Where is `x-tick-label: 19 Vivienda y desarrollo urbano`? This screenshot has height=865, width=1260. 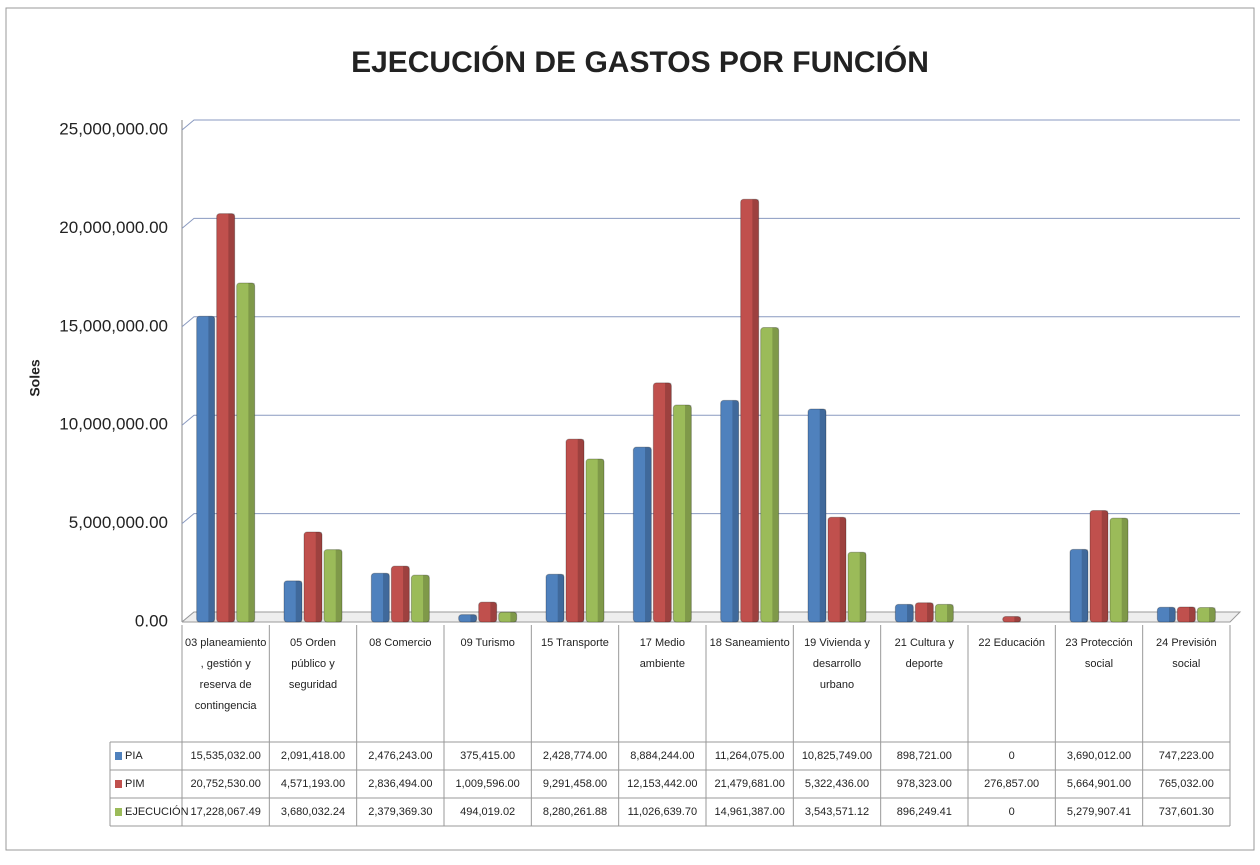 x-tick-label: 19 Vivienda y desarrollo urbano is located at coordinates (837, 664).